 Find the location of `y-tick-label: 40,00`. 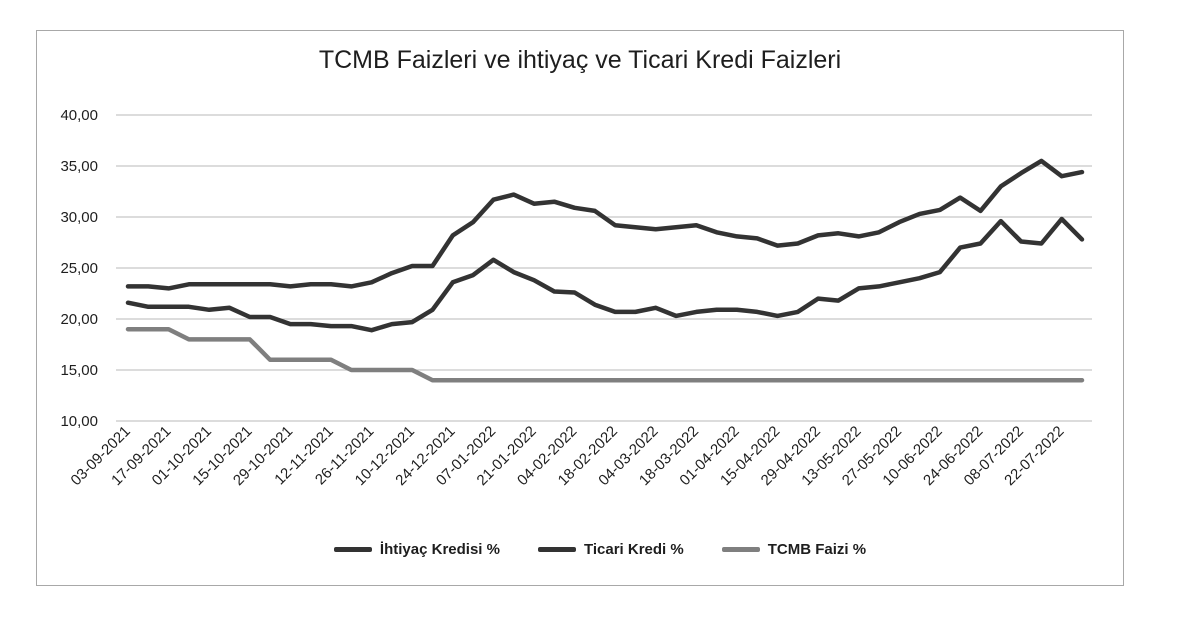

y-tick-label: 40,00 is located at coordinates (79, 115).